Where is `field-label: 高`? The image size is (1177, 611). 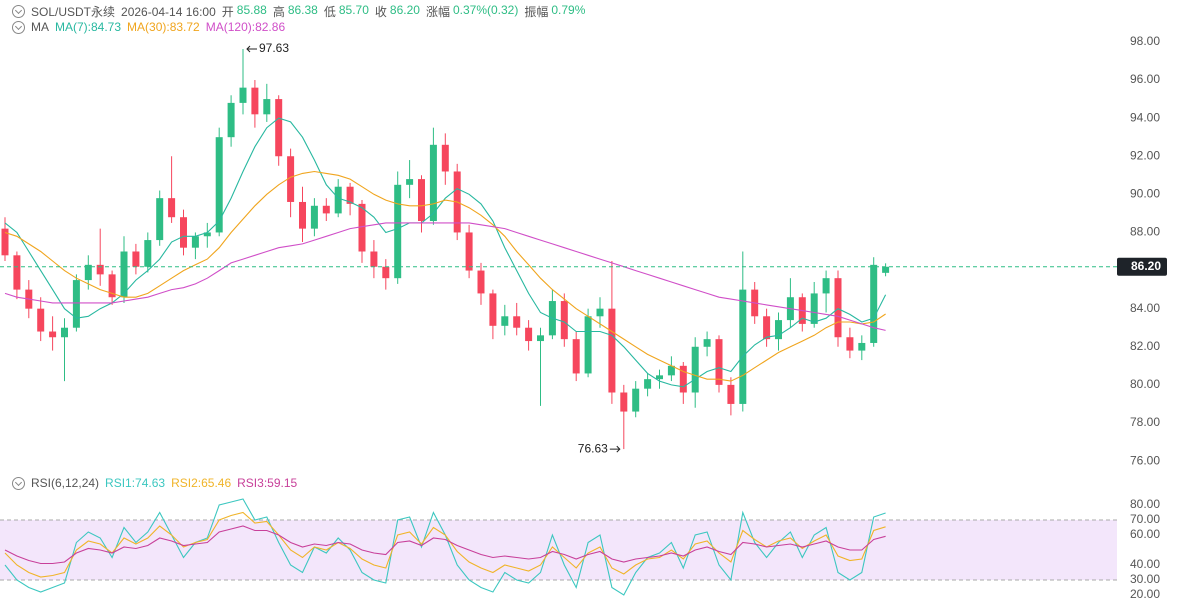
field-label: 高 is located at coordinates (278, 12).